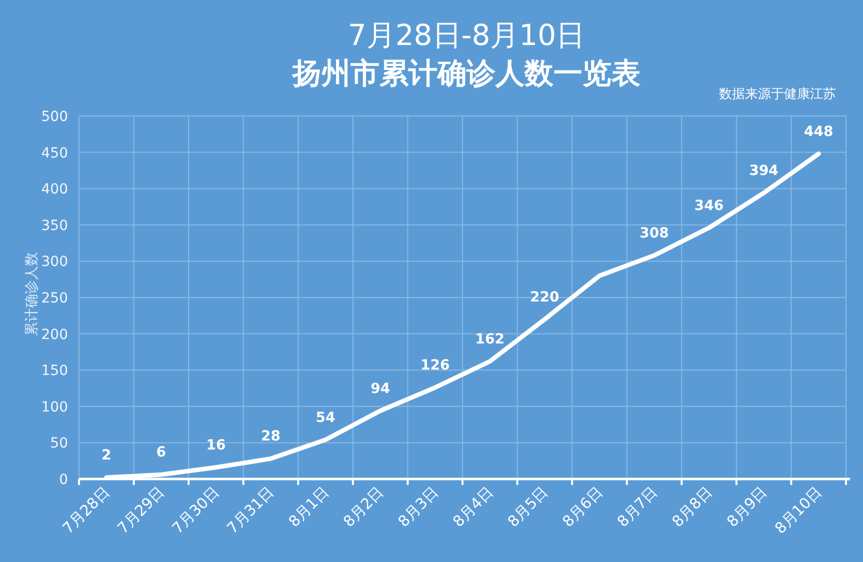 The image size is (863, 562). Describe the element at coordinates (270, 436) in the screenshot. I see `data-label: 28` at that location.